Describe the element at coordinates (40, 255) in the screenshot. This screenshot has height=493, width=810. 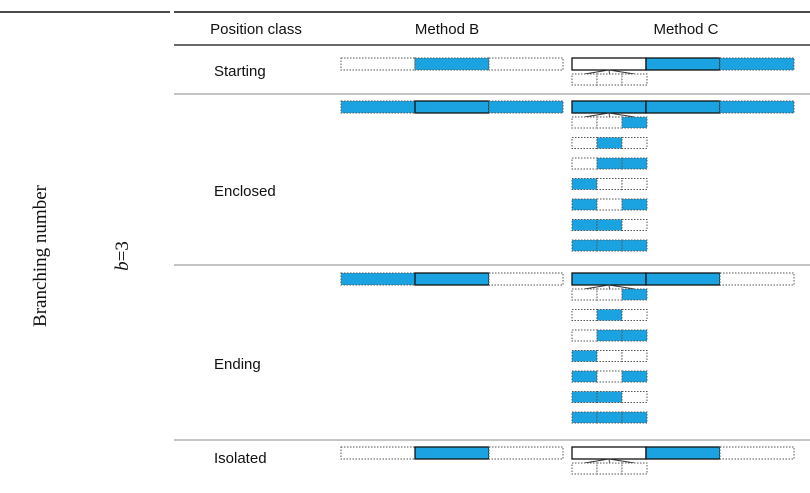
I see `branching-number-label: Branching number` at that location.